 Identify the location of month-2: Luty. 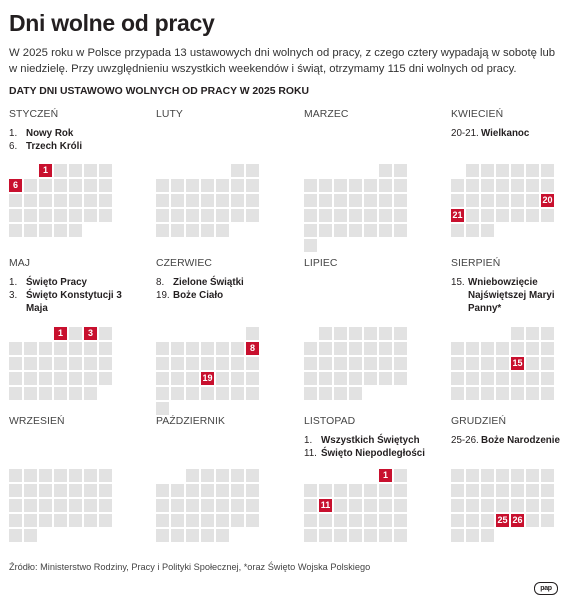
(223, 184).